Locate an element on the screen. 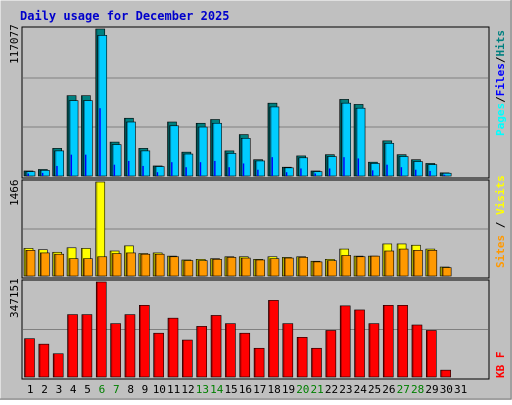 Image resolution: width=512 pixels, height=405 pixels. day-label: 9 is located at coordinates (145, 389).